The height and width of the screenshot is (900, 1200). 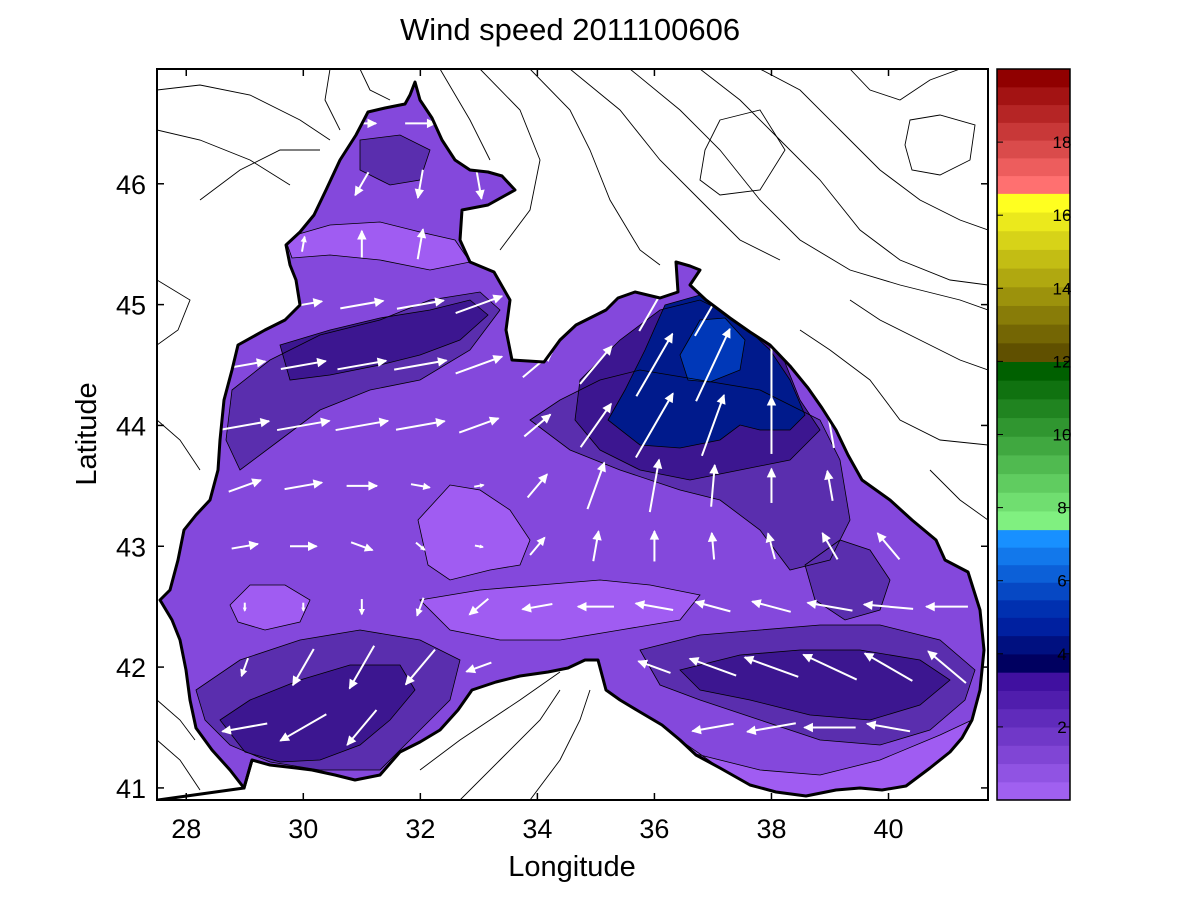 I want to click on y-tick-label: 42, so click(x=131, y=668).